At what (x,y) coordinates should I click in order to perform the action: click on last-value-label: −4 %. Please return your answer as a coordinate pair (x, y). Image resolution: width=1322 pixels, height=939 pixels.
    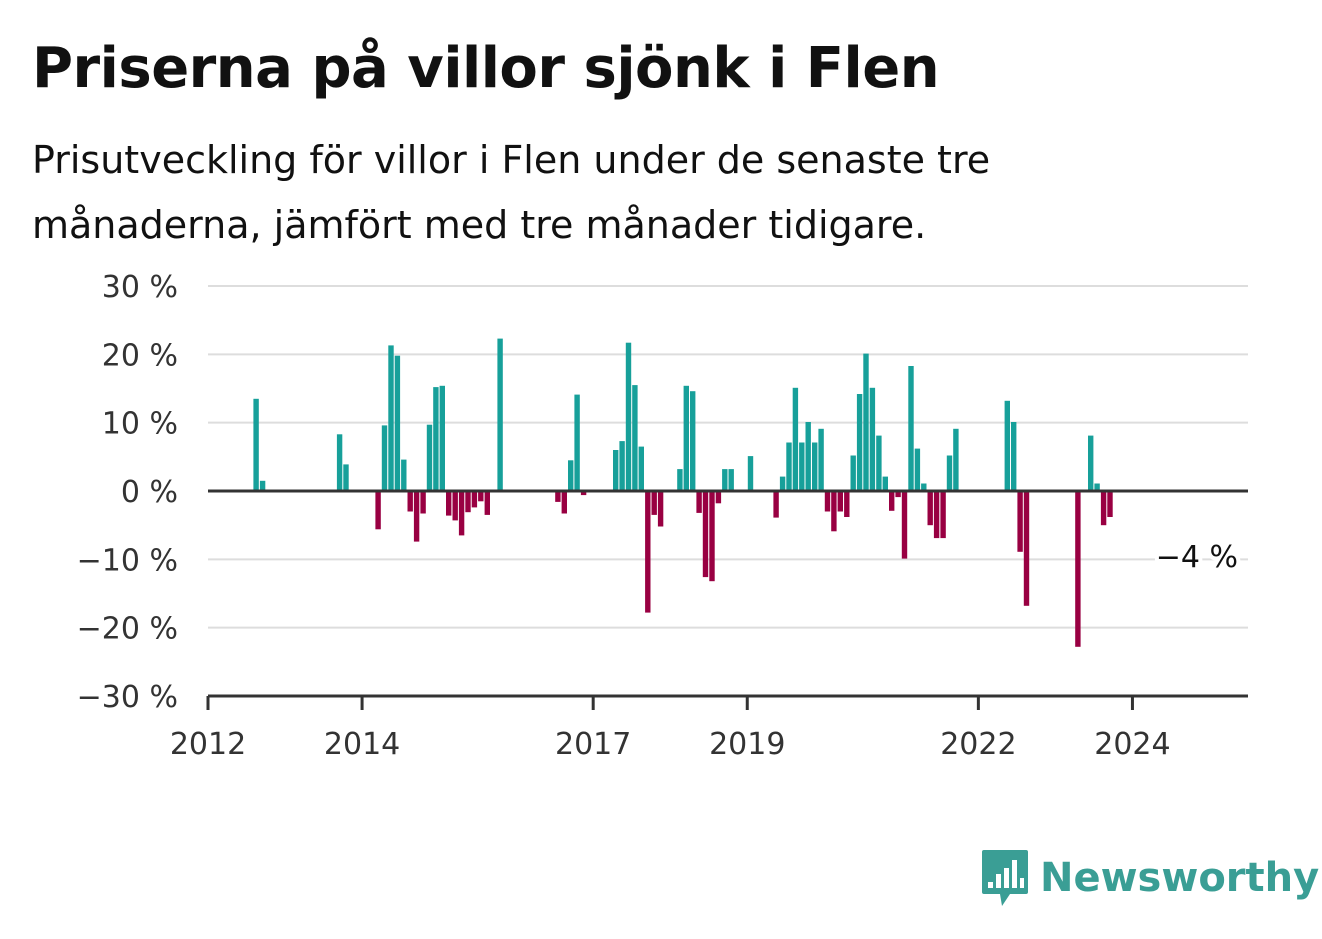
    Looking at the image, I should click on (1197, 557).